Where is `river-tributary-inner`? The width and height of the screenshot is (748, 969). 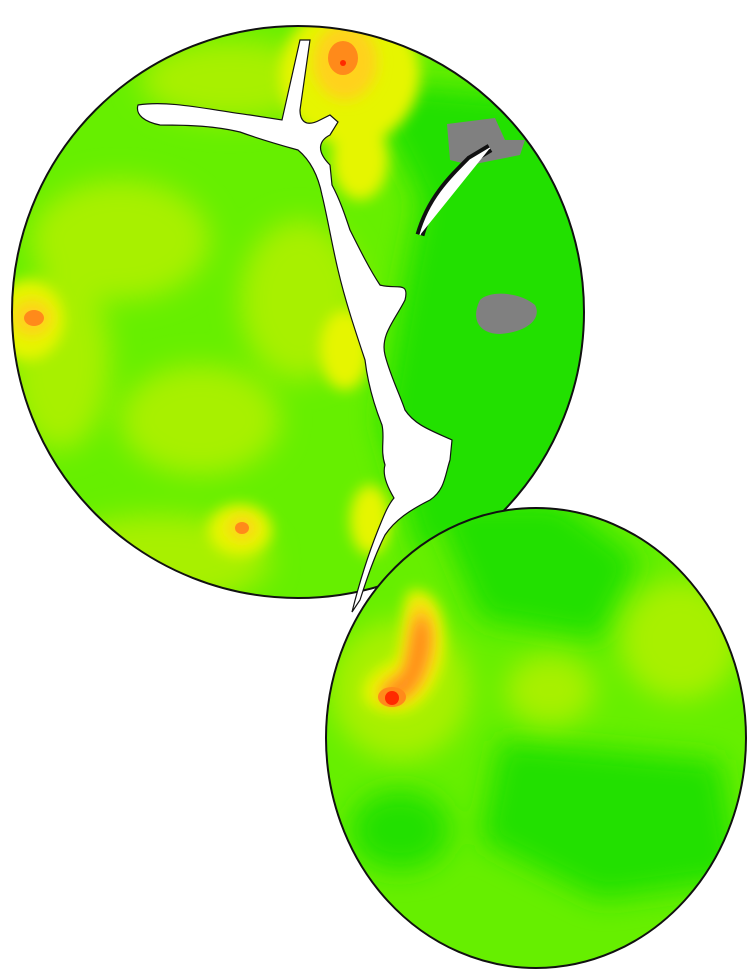 river-tributary-inner is located at coordinates (455, 191).